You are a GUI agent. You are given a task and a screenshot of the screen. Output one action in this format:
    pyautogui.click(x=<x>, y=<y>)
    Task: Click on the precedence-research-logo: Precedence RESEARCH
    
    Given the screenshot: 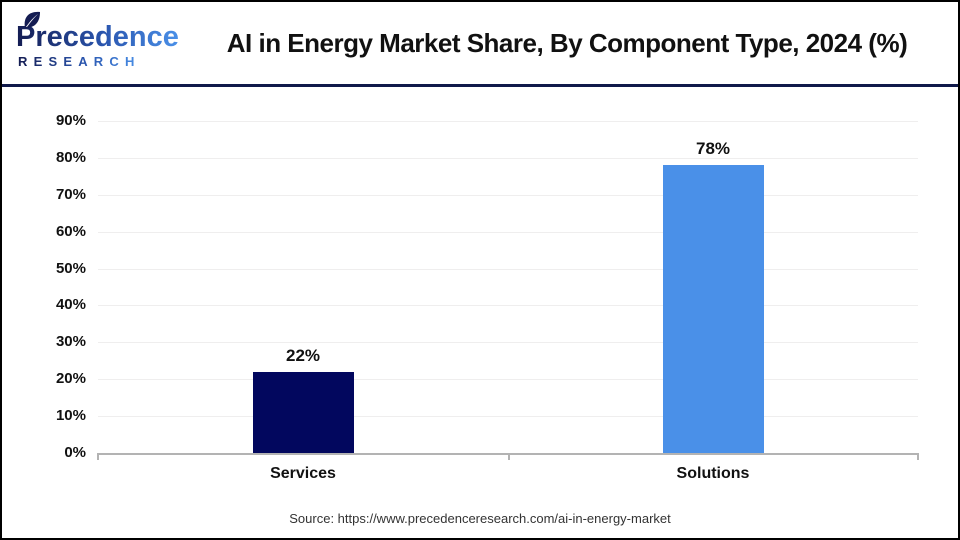 What is the action you would take?
    pyautogui.click(x=106, y=43)
    